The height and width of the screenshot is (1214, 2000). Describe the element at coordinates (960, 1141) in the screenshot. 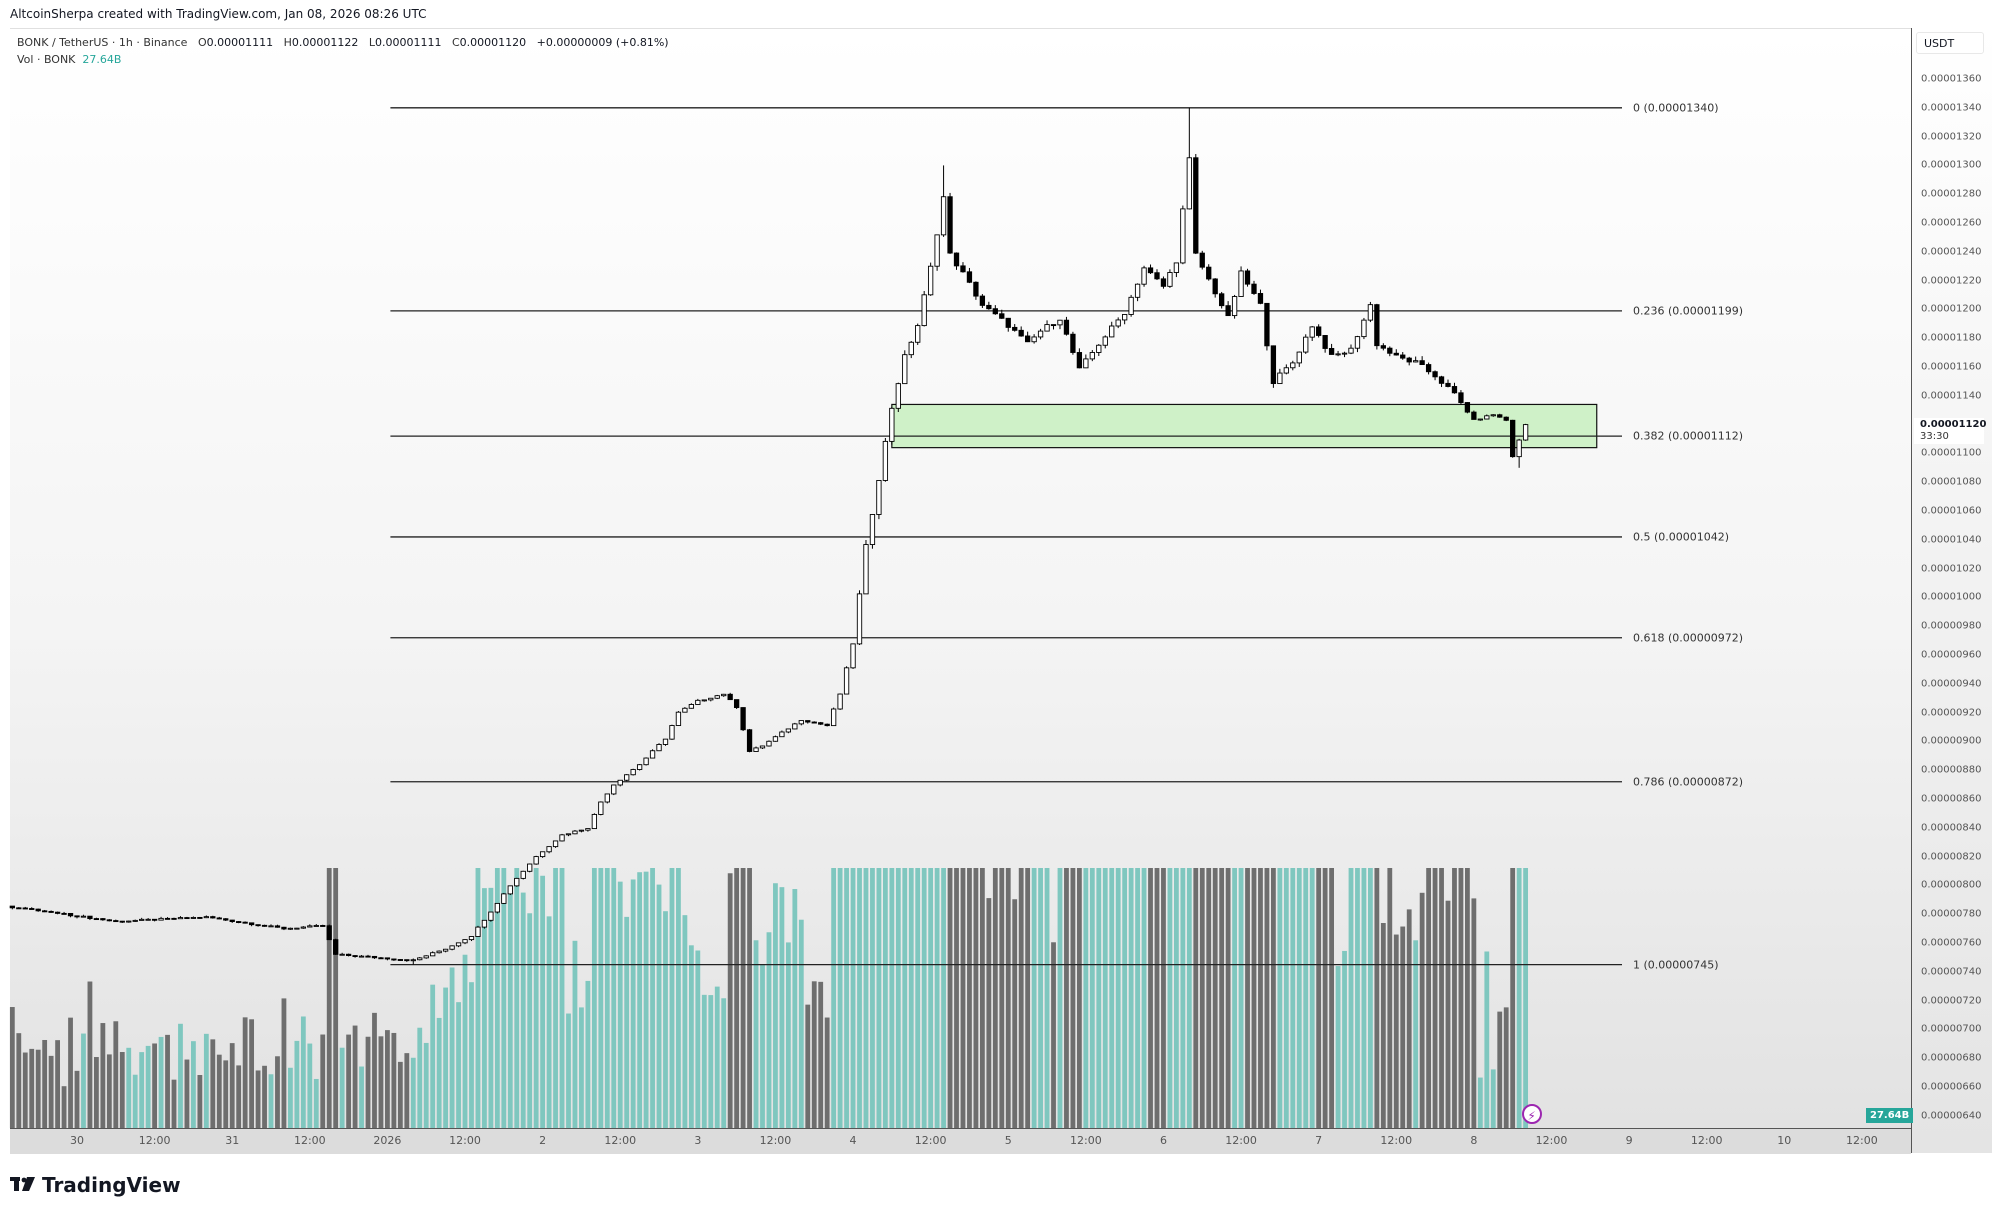

I see `time-axis` at that location.